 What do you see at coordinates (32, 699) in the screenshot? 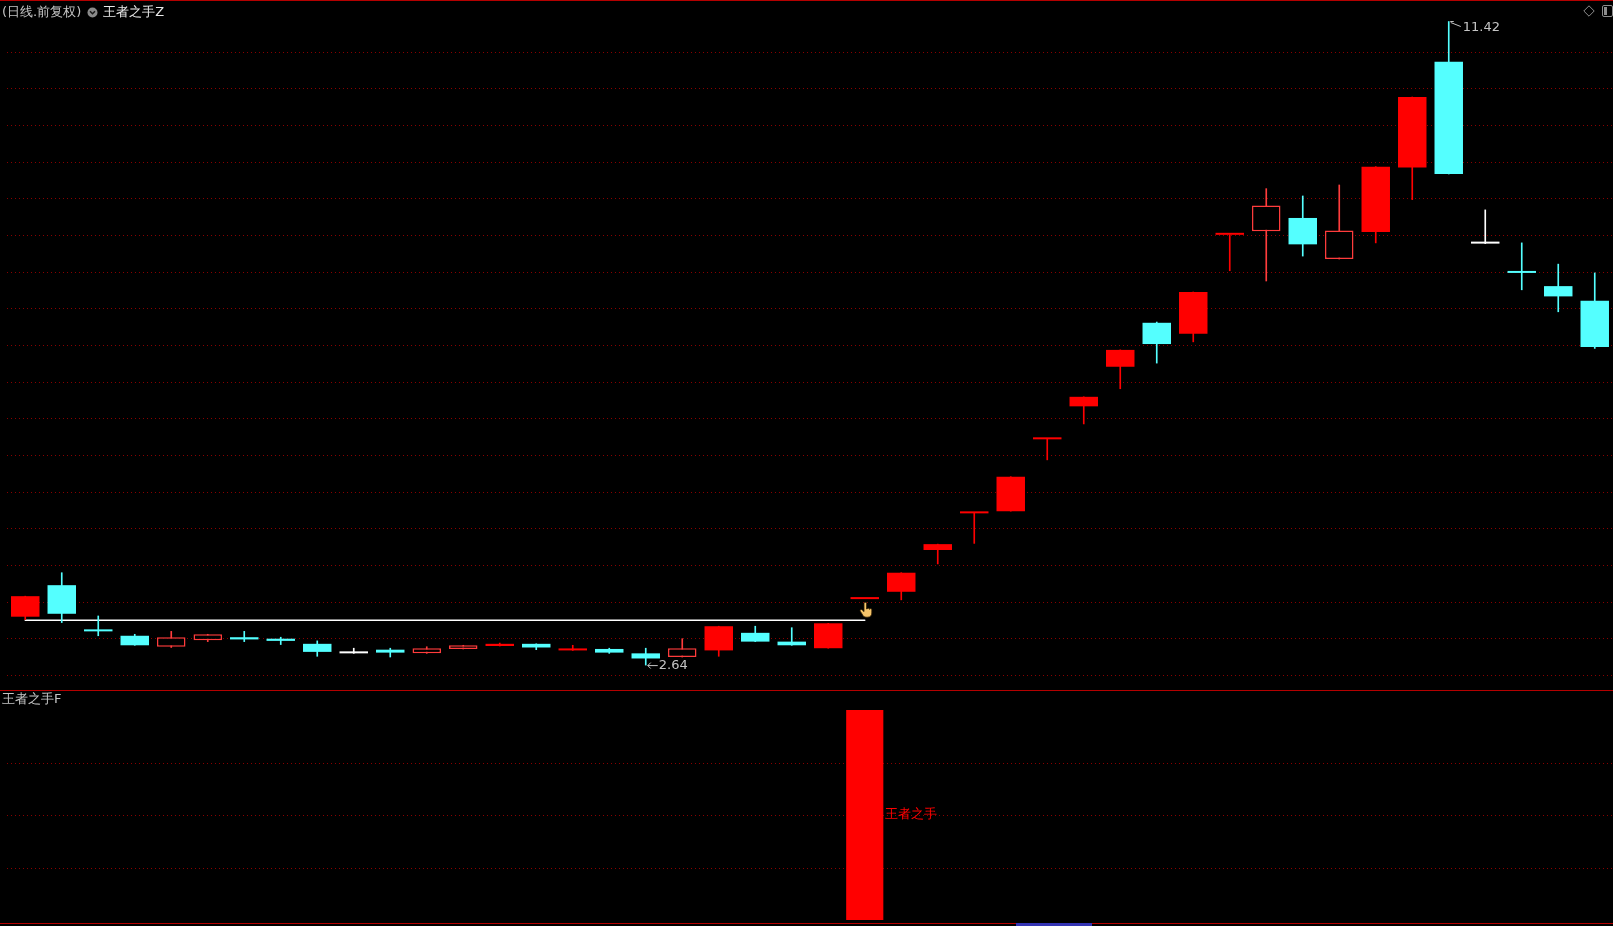
I see `chart-title: 王者之手F` at bounding box center [32, 699].